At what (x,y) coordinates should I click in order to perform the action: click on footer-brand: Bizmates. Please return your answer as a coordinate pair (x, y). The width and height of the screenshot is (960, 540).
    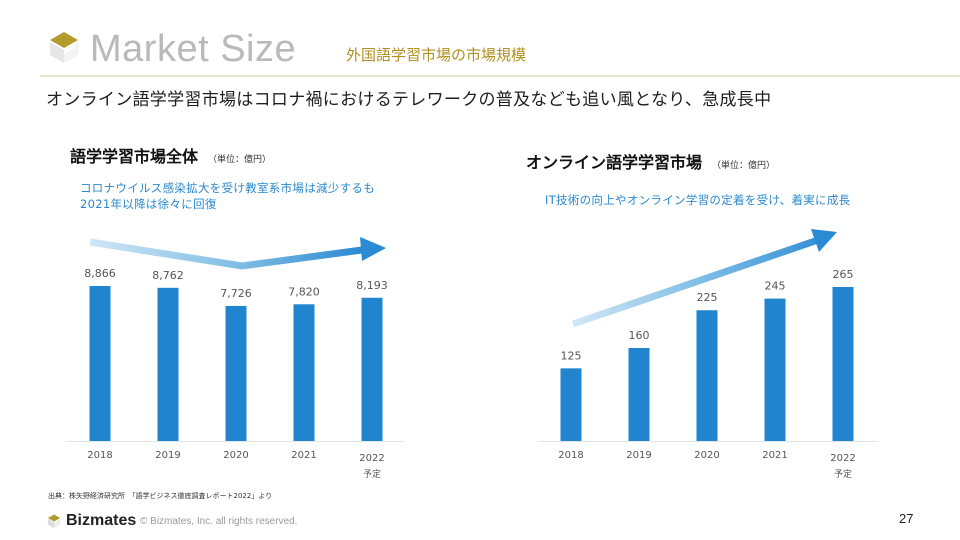
    Looking at the image, I should click on (101, 520).